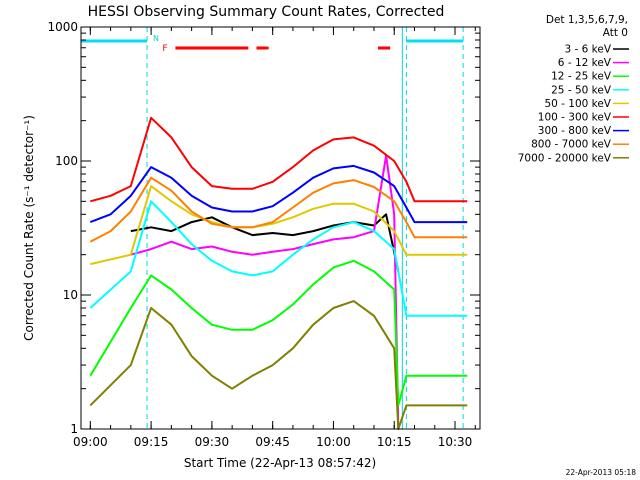 The width and height of the screenshot is (640, 480). Describe the element at coordinates (164, 49) in the screenshot. I see `flare-label: F` at that location.